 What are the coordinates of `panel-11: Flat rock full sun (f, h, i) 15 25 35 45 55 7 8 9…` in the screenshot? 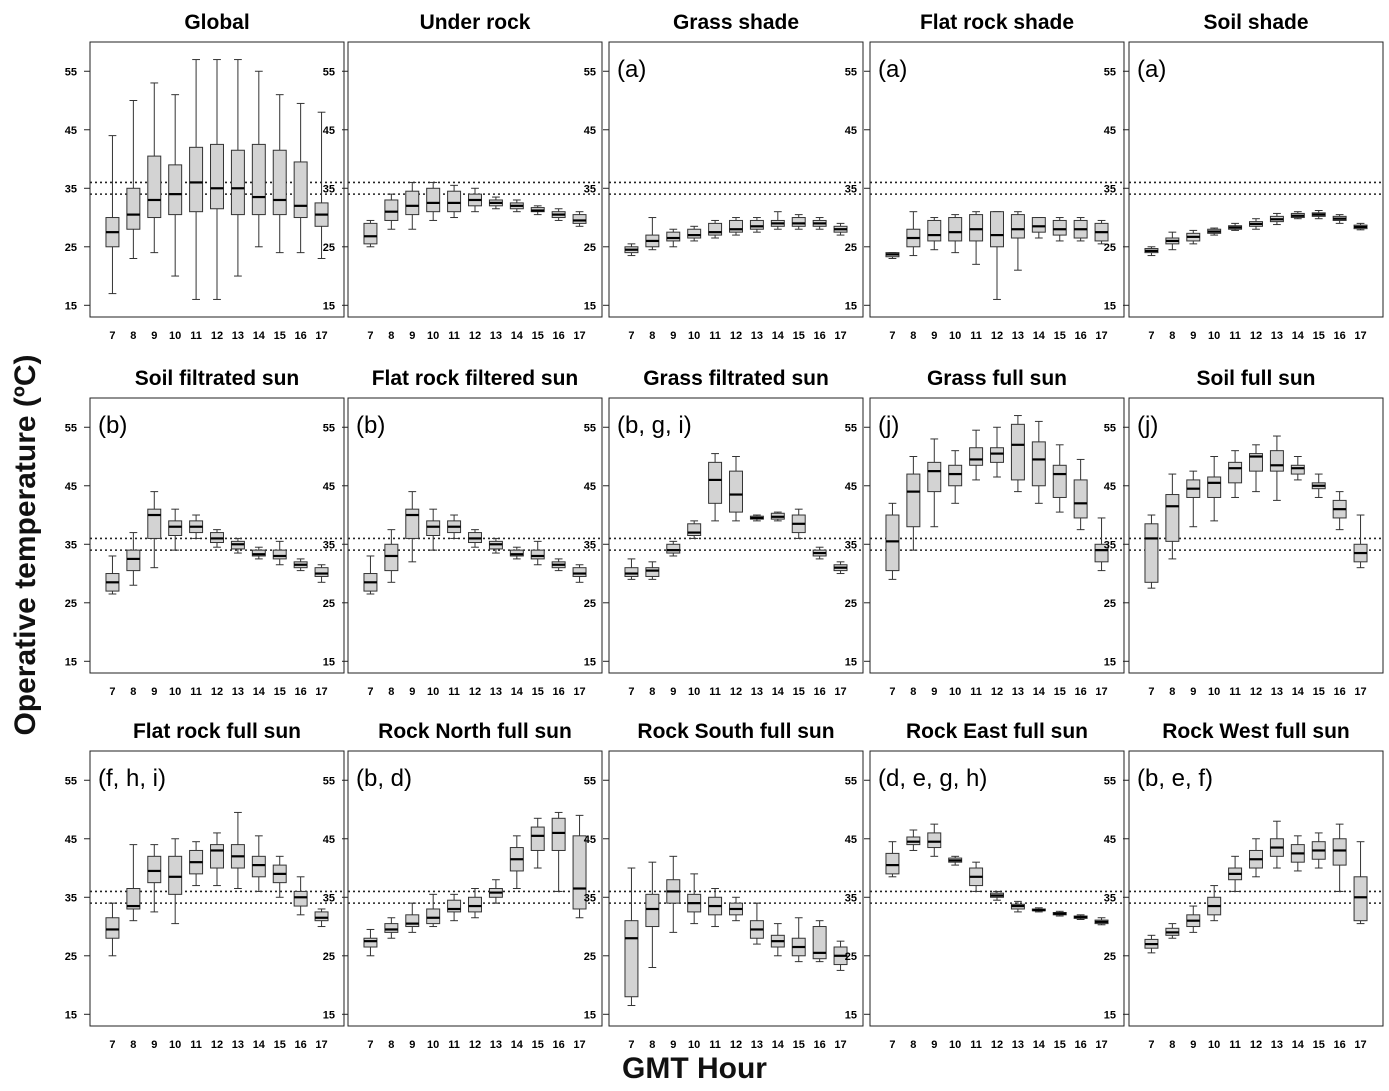 It's located at (205, 885).